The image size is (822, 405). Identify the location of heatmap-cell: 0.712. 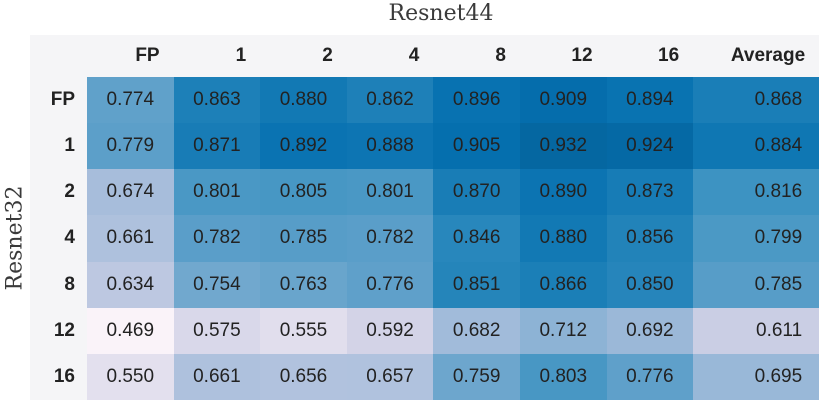
(563, 330).